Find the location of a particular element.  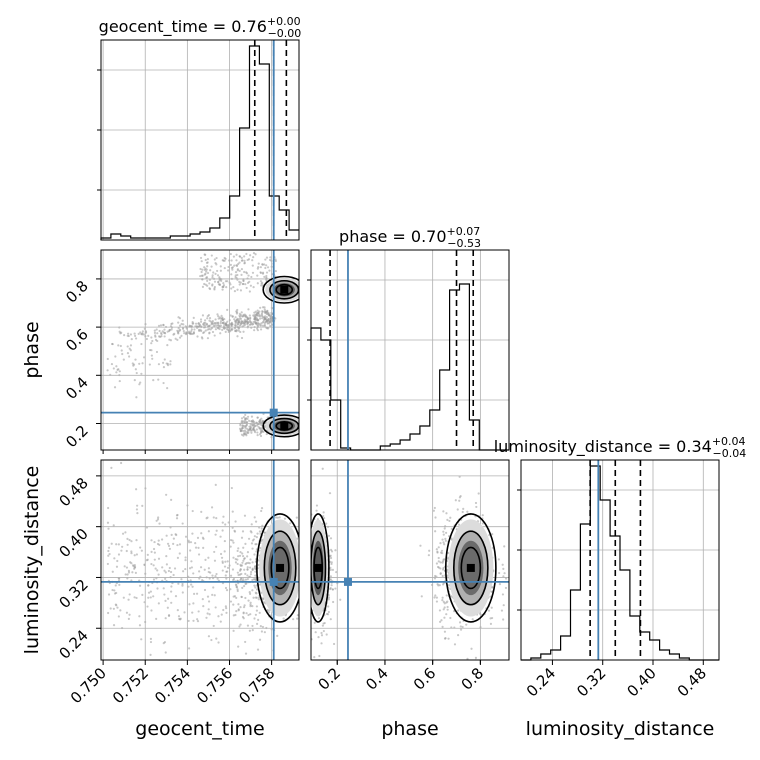

panel-frame is located at coordinates (200, 140).